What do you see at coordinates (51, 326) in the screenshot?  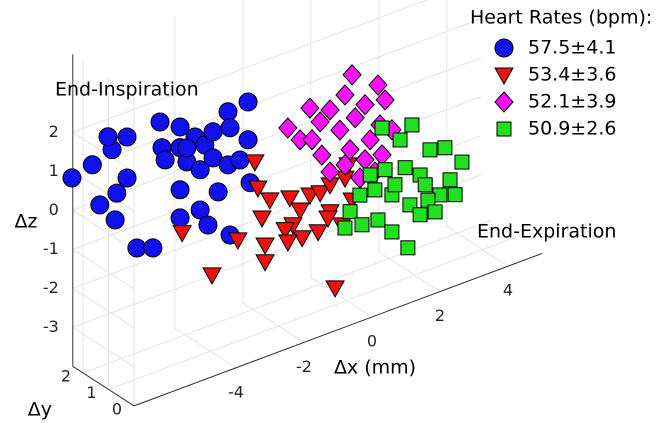 I see `z-tick-label: -3` at bounding box center [51, 326].